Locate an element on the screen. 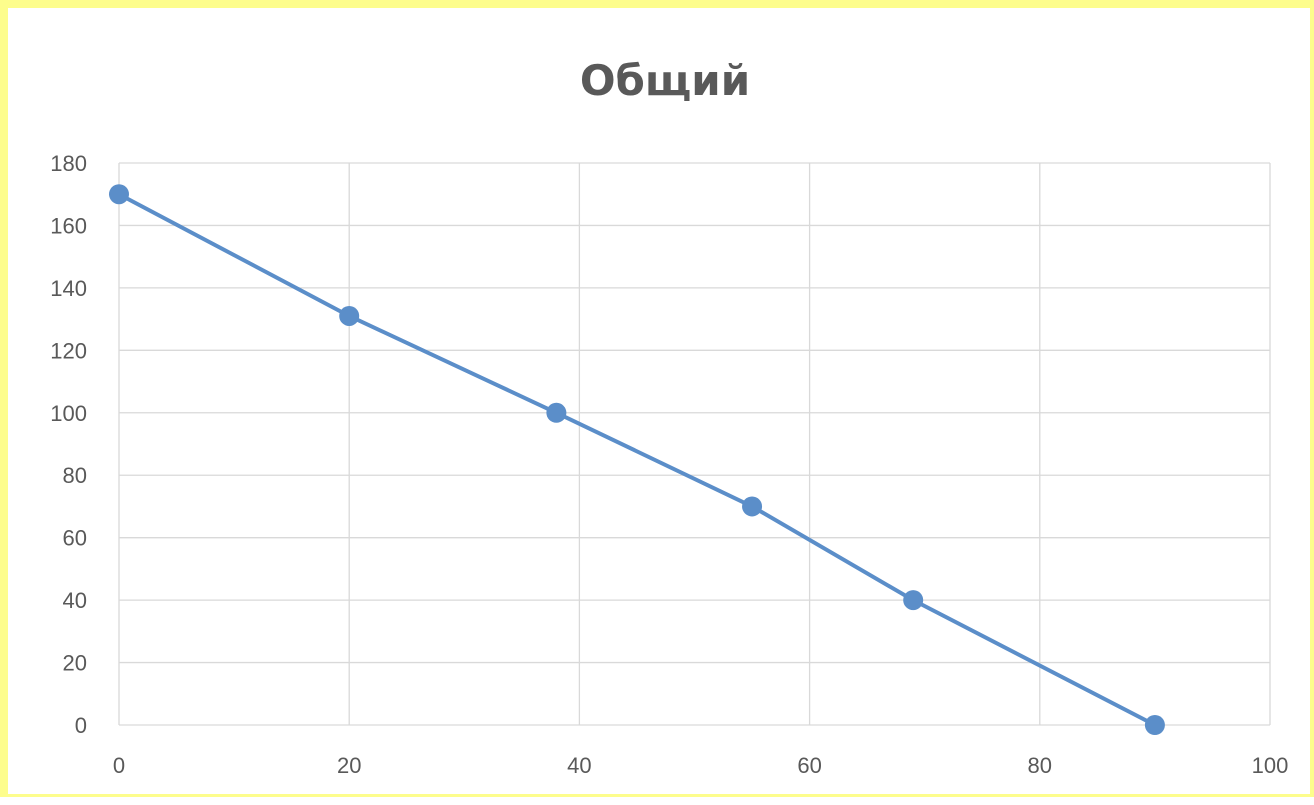  x-tick-label: 20 is located at coordinates (349, 765).